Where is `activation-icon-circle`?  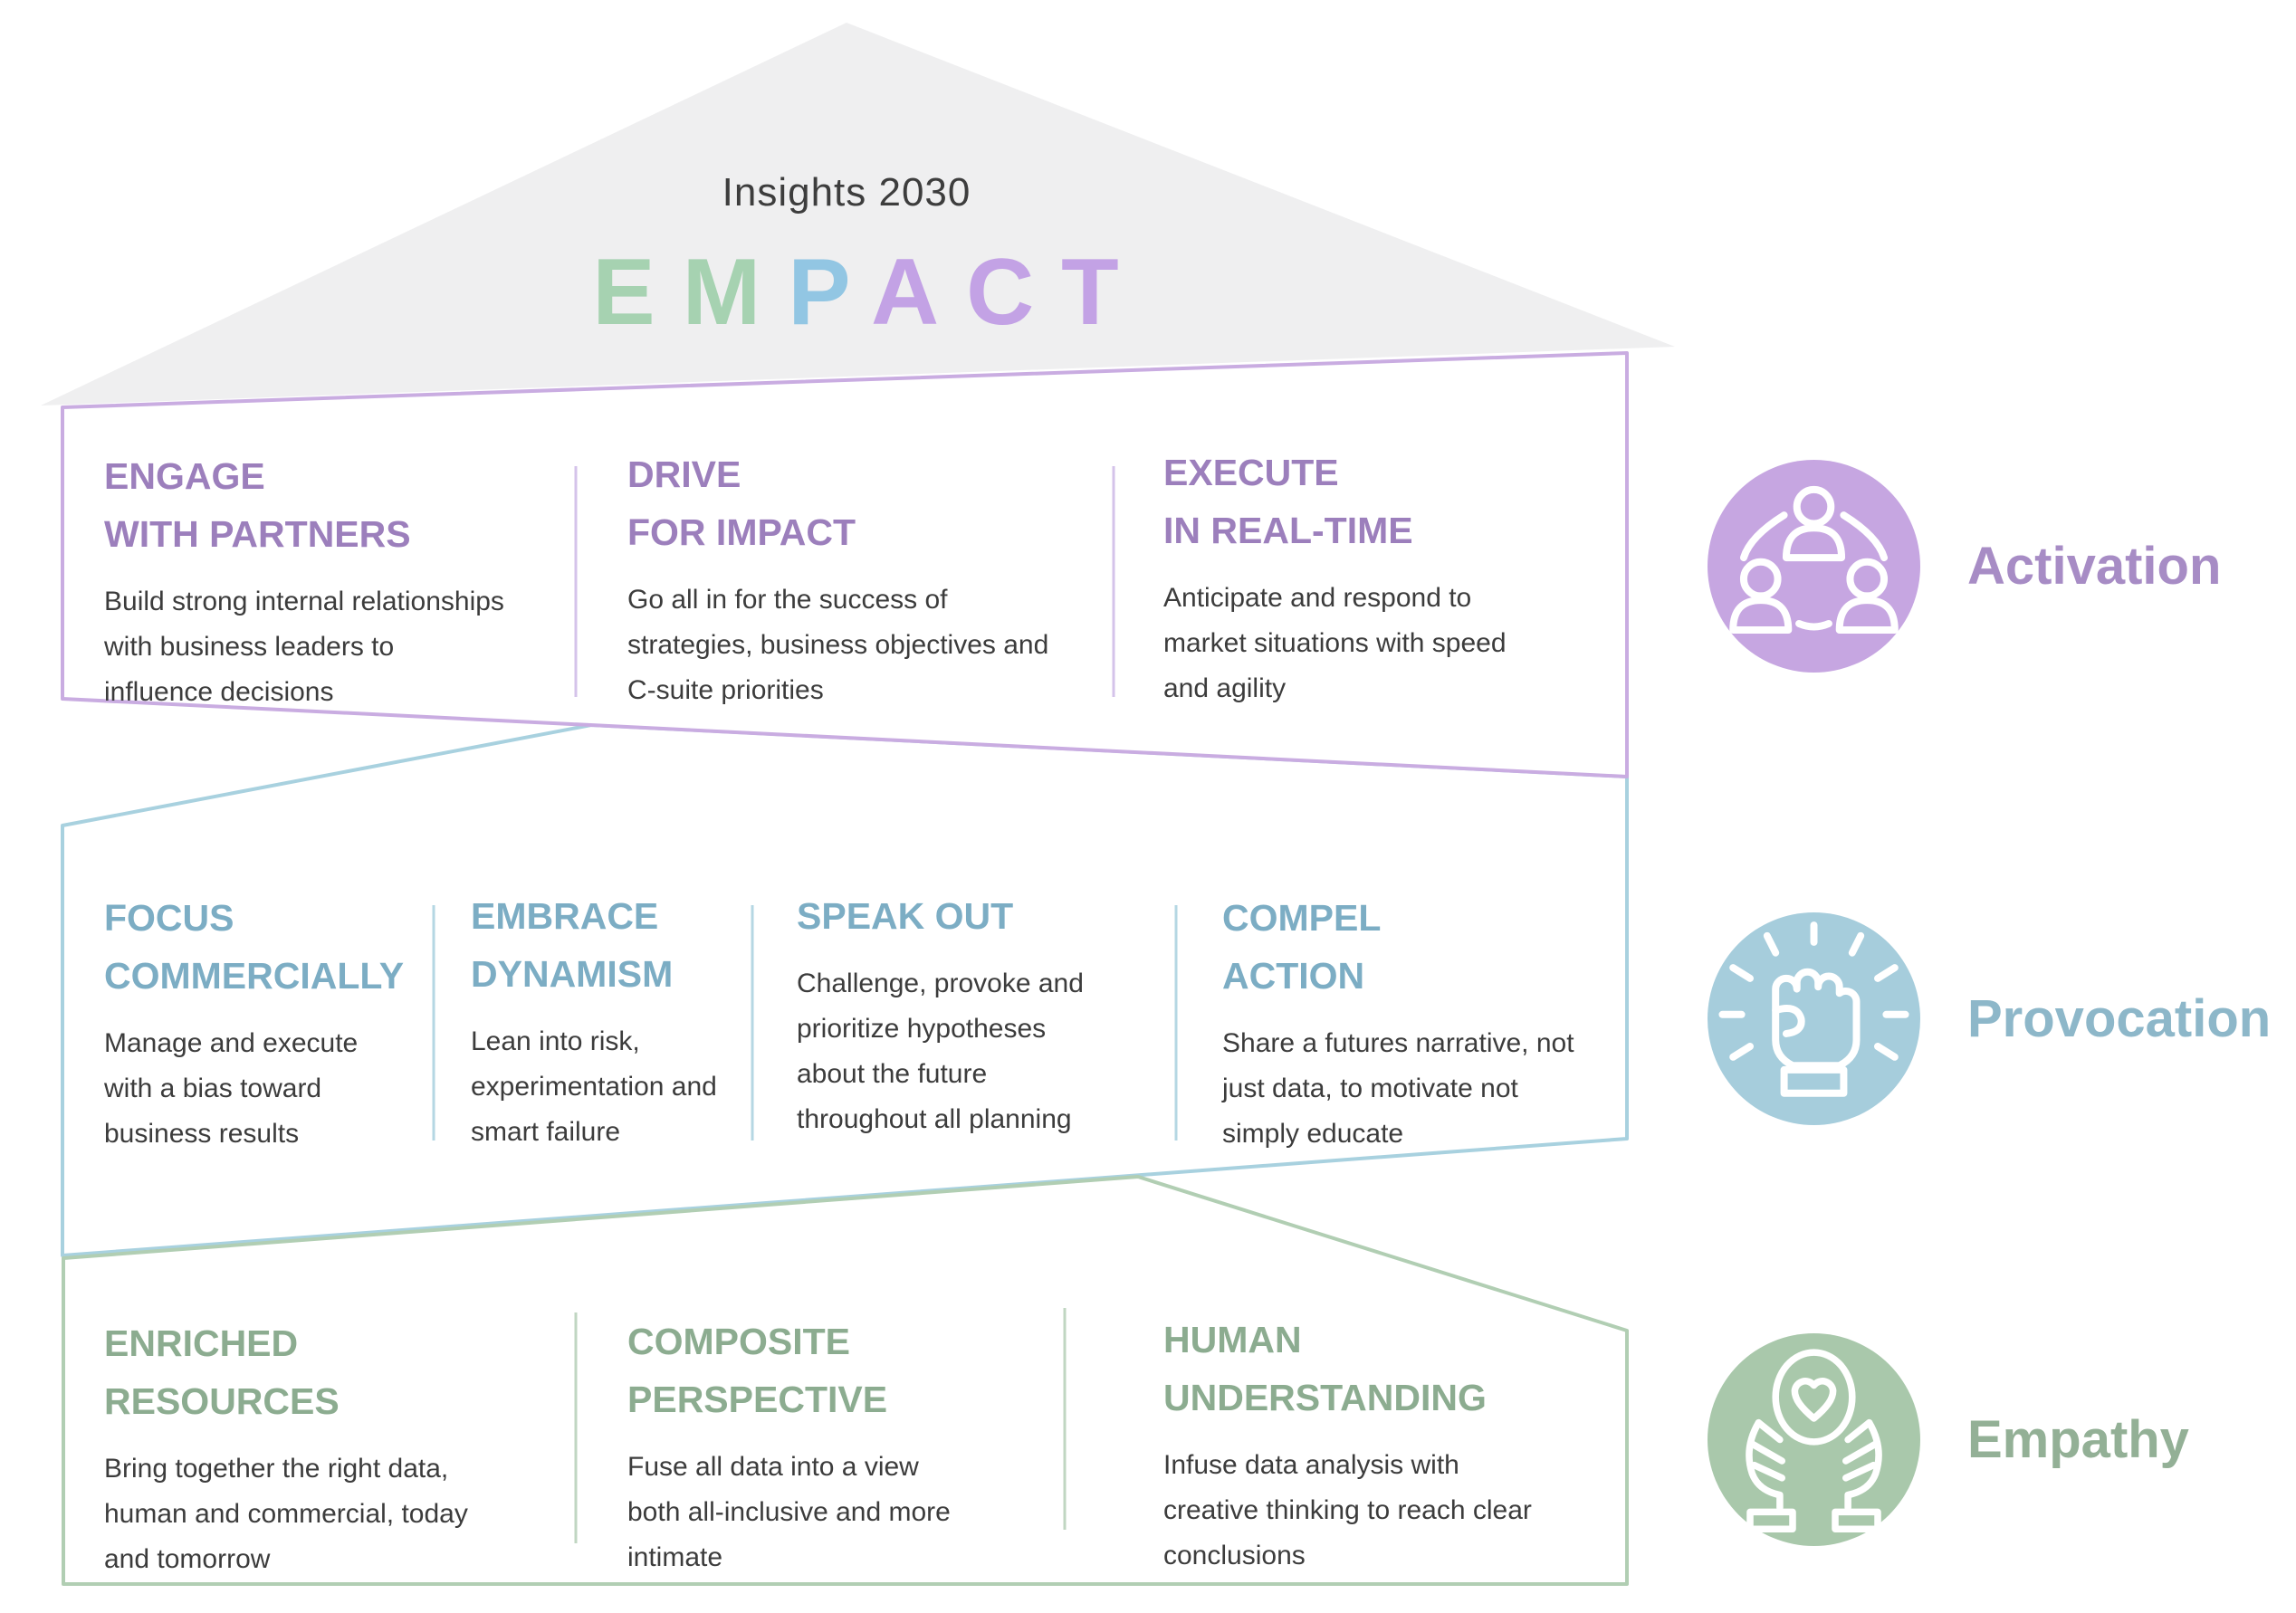
activation-icon-circle is located at coordinates (1814, 566).